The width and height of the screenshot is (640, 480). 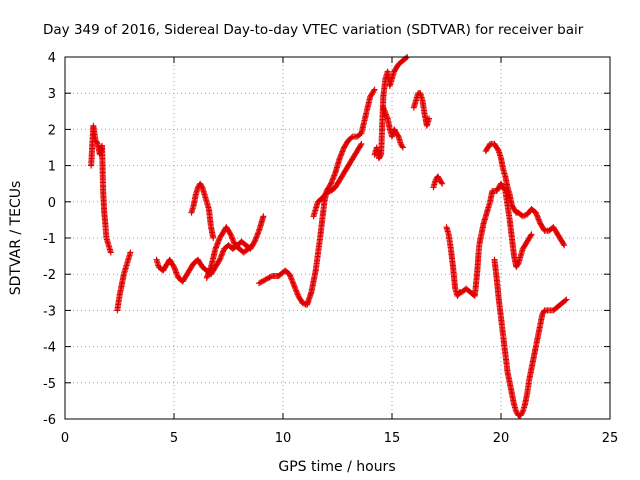 What do you see at coordinates (174, 438) in the screenshot?
I see `x-tick-label: 5` at bounding box center [174, 438].